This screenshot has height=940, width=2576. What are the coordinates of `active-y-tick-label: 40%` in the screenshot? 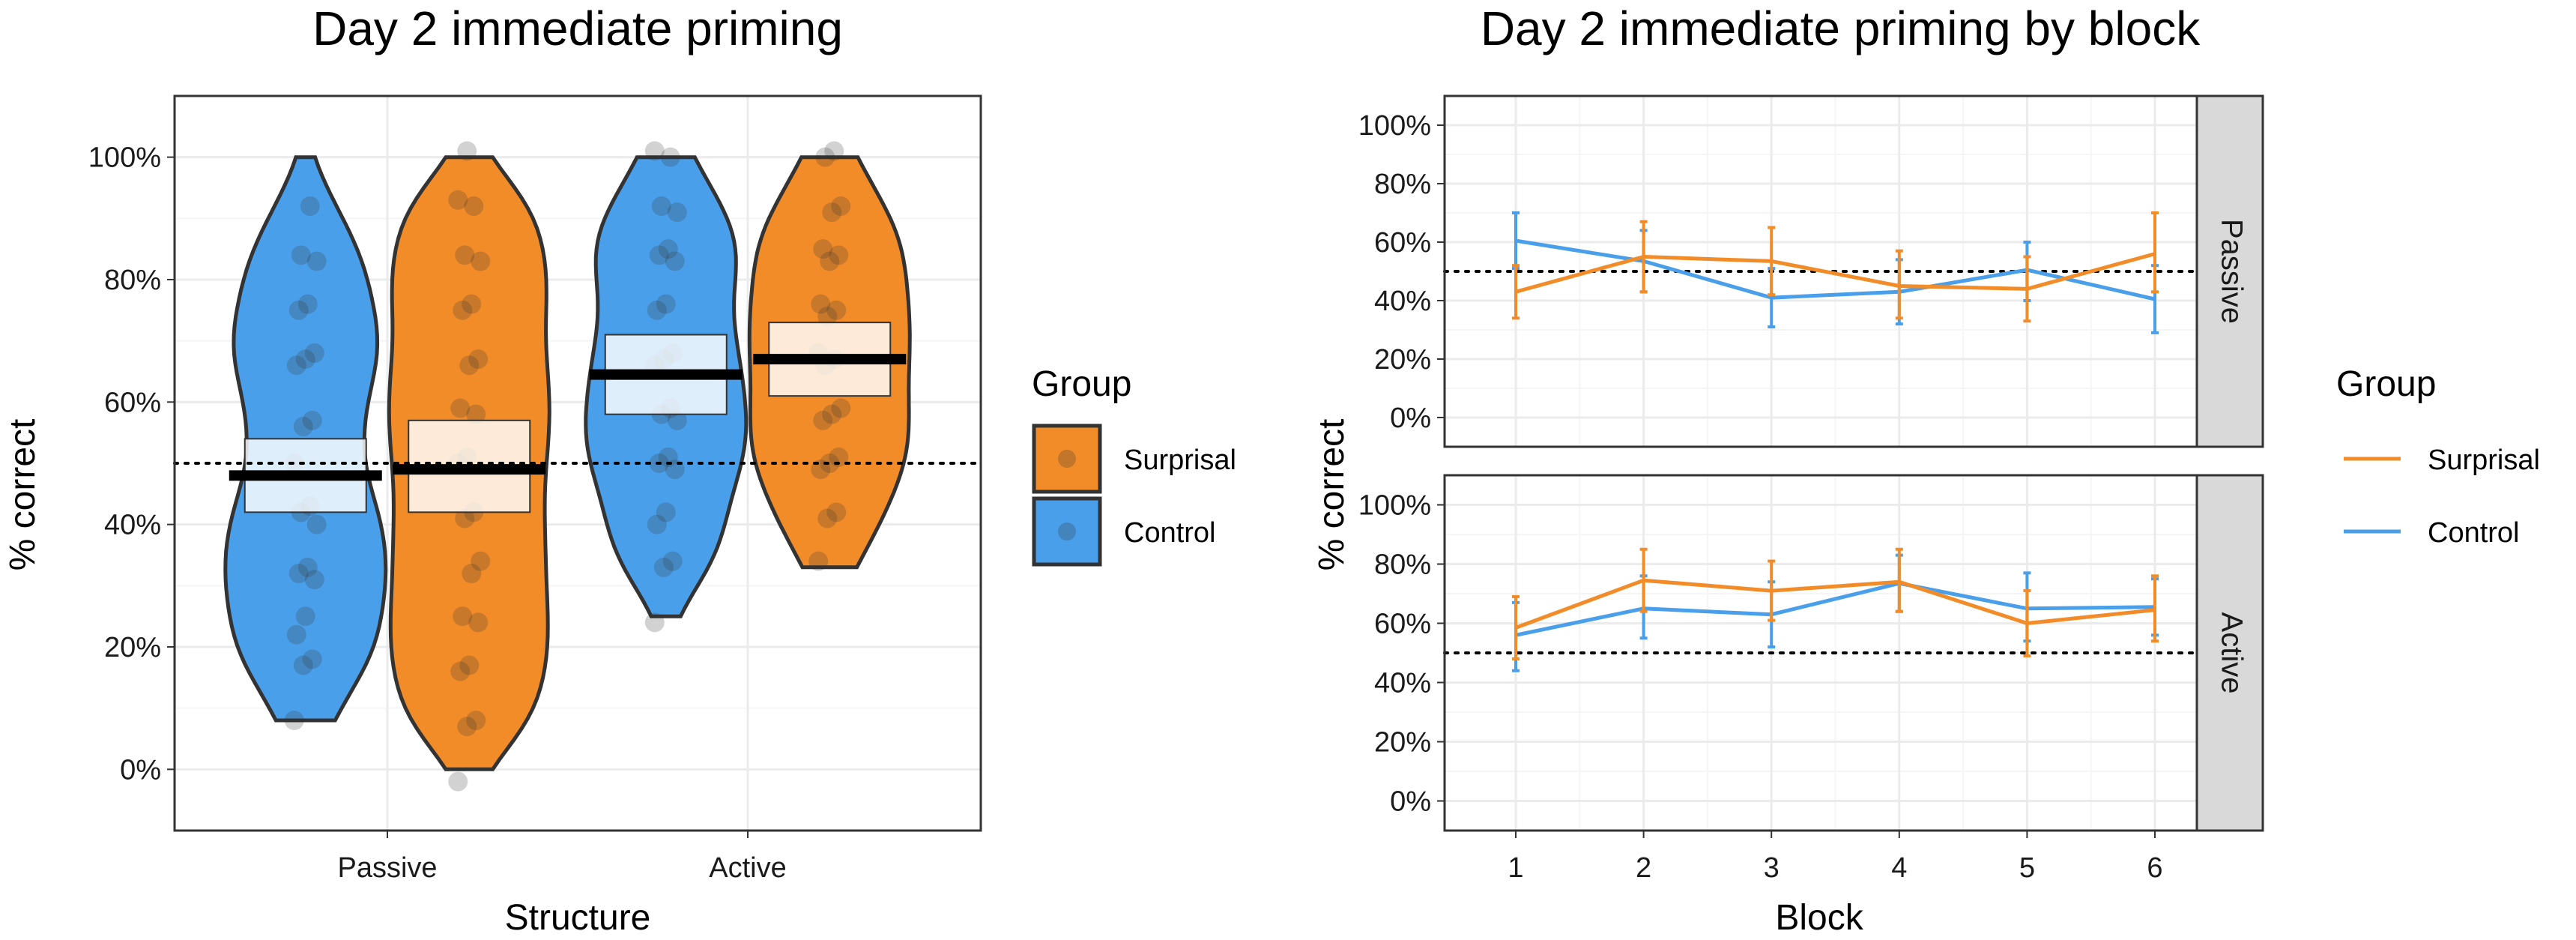 It's located at (1402, 683).